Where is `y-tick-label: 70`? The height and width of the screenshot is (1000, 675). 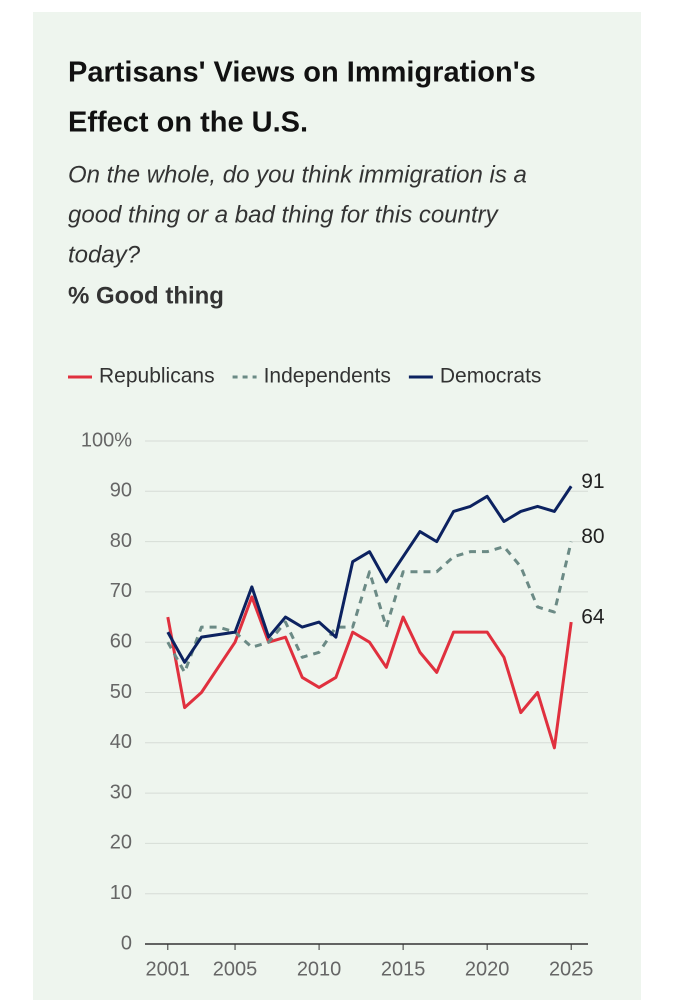
y-tick-label: 70 is located at coordinates (121, 591).